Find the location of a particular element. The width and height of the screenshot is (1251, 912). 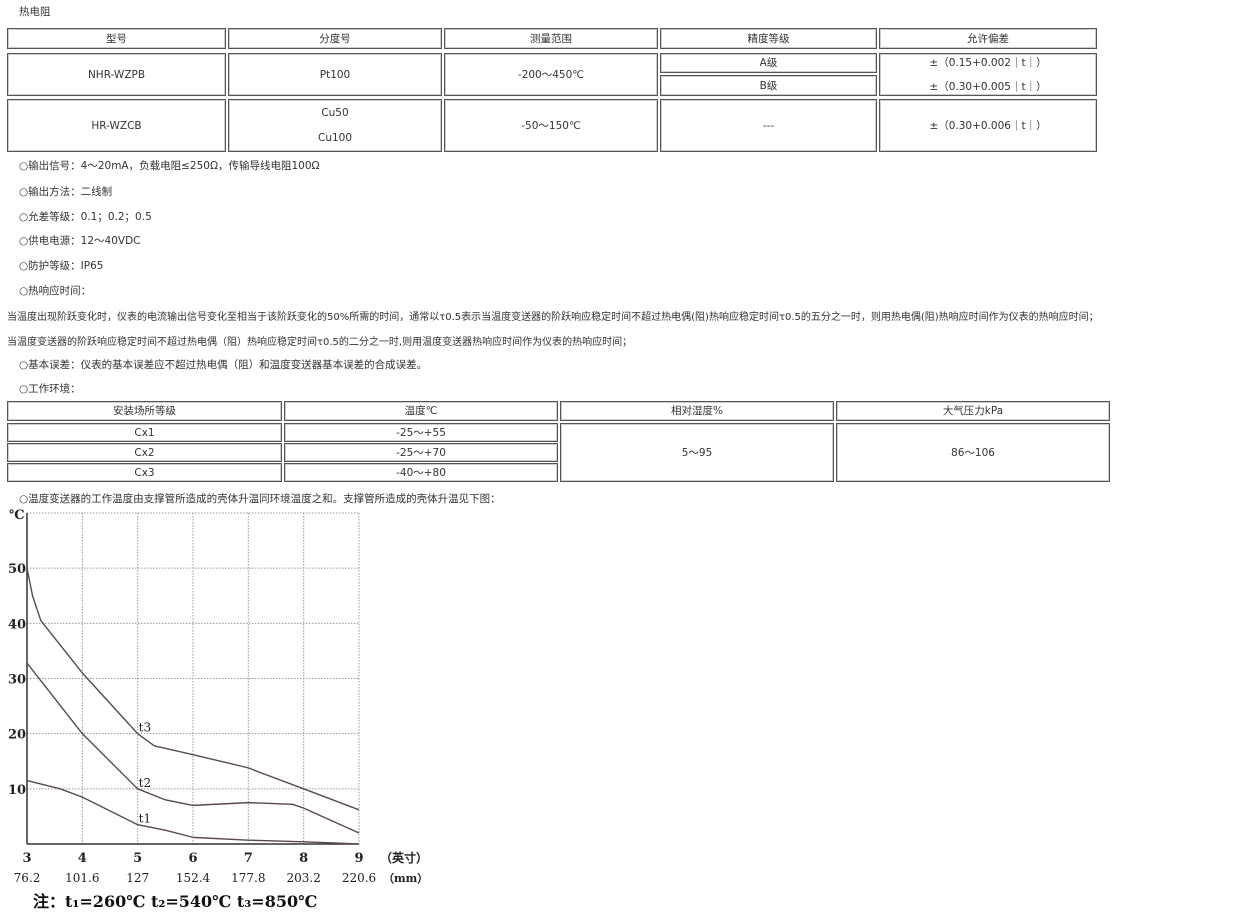

spec-output-signal: ○输出信号：4～20mA，负载电阻≤250Ω，传输导线电阻100Ω is located at coordinates (169, 166).